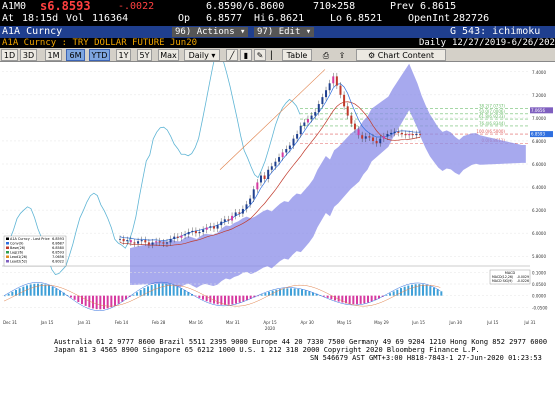  What do you see at coordinates (418, 322) in the screenshot?
I see `x-tick-label: Jun 15` at bounding box center [418, 322].